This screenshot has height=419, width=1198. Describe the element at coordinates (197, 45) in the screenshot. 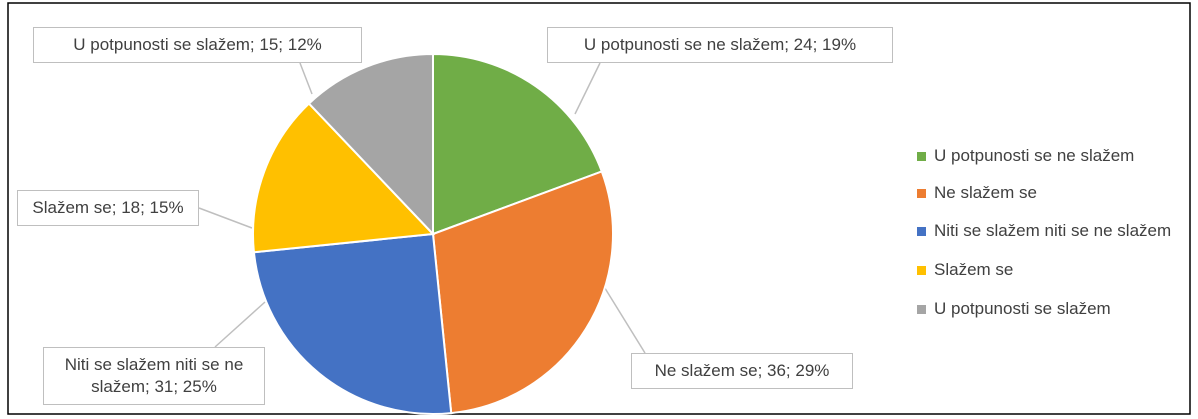

I see `data-label: U potpunosti se slažem; 15; 12%` at that location.